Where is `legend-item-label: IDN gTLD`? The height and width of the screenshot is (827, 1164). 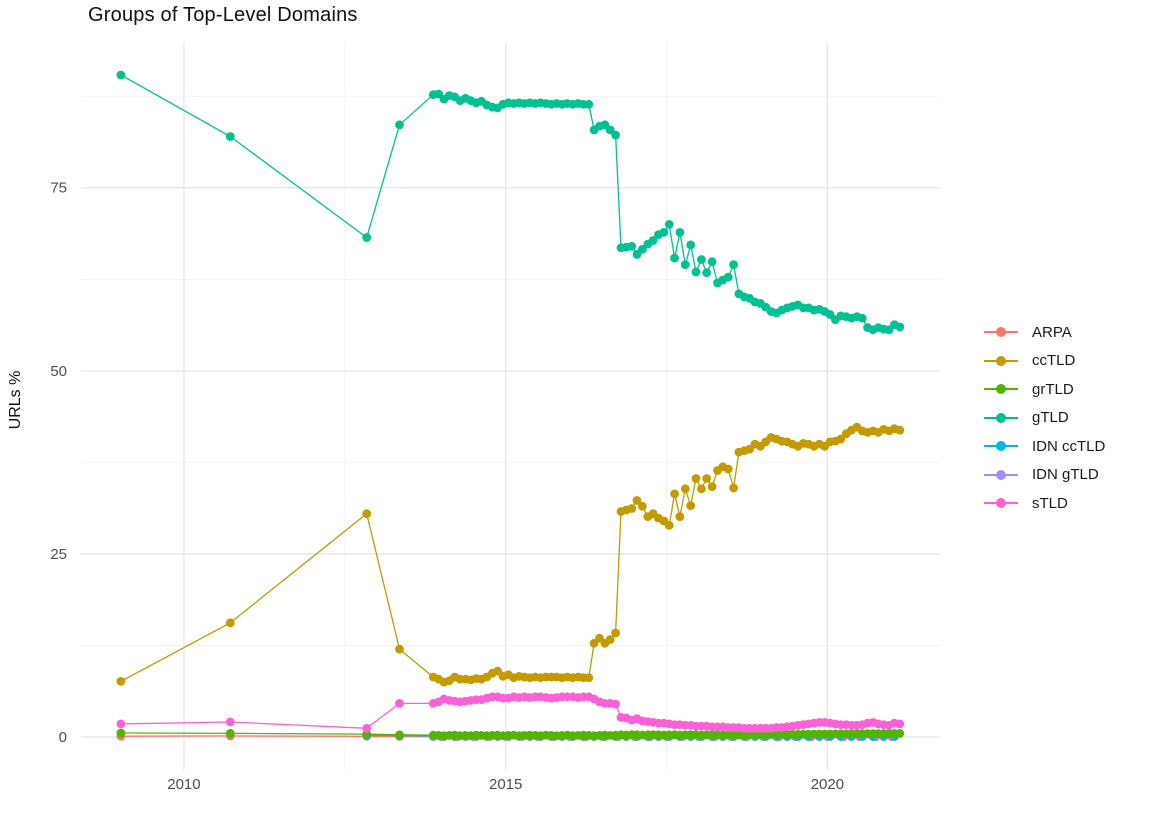
legend-item-label: IDN gTLD is located at coordinates (1065, 475).